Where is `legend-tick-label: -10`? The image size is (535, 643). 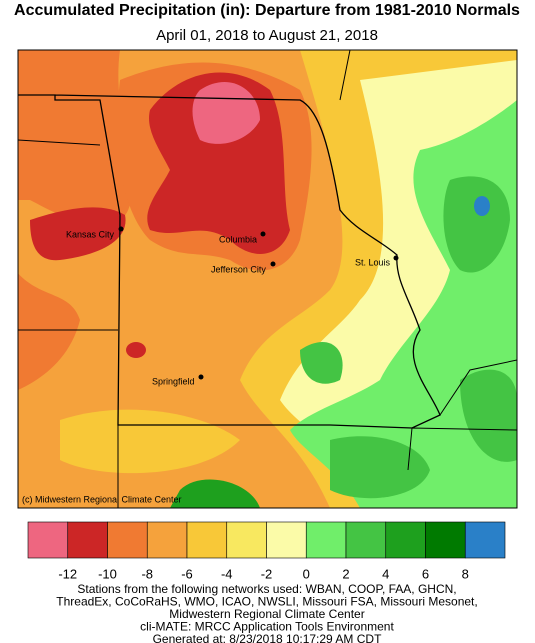
legend-tick-label: -10 is located at coordinates (107, 573).